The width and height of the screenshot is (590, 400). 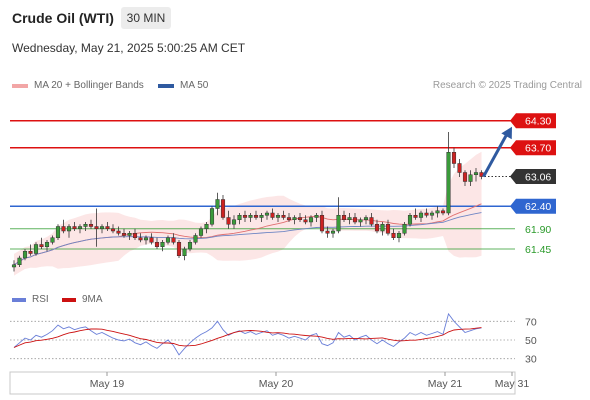 I want to click on price-tag-text: 64.30, so click(x=538, y=122).